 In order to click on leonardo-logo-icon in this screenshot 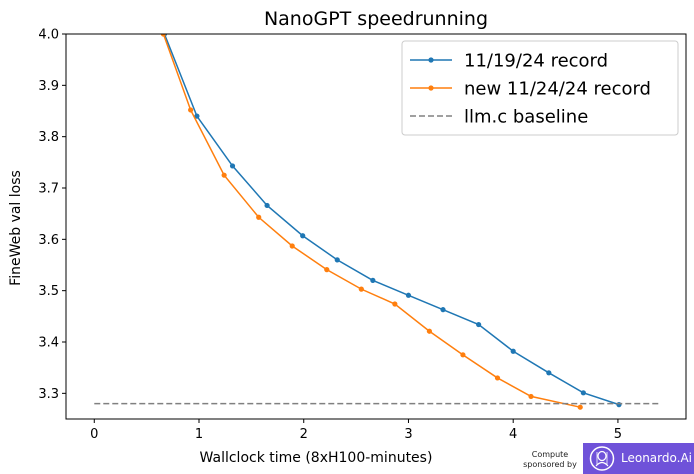, I will do `click(602, 458)`.